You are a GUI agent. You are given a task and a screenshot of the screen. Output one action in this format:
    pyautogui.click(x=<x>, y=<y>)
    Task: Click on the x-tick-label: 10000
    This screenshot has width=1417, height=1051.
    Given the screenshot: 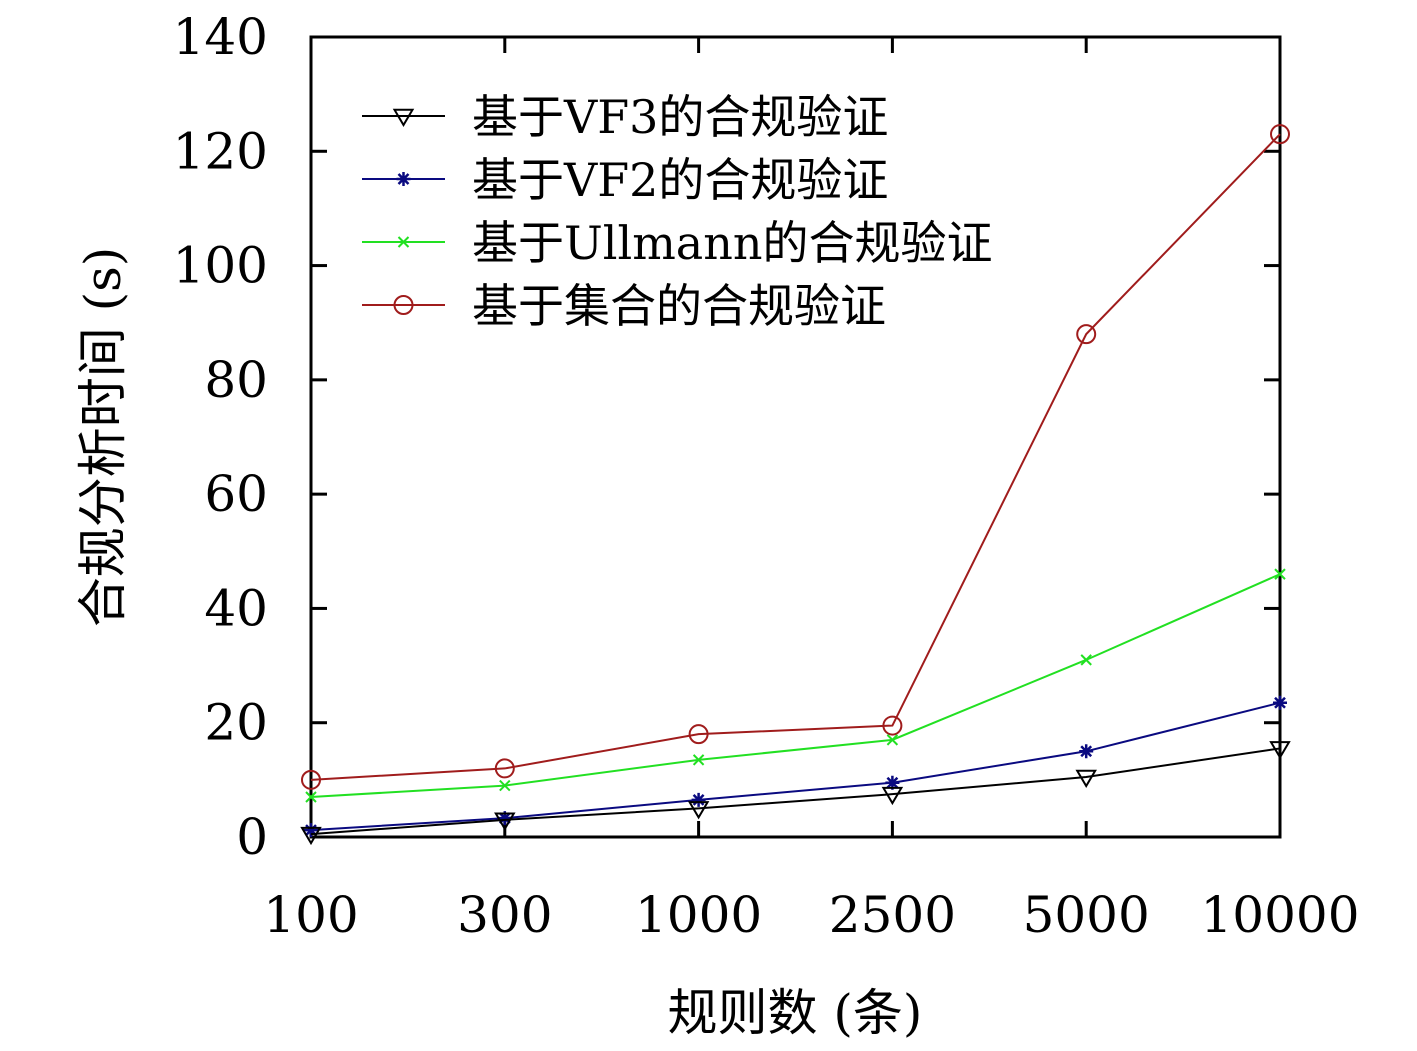 What is the action you would take?
    pyautogui.click(x=1279, y=915)
    